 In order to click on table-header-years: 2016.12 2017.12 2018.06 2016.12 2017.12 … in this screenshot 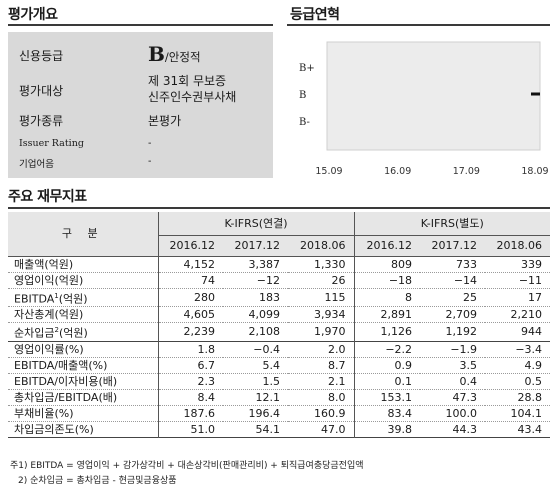, I will do `click(279, 245)`.